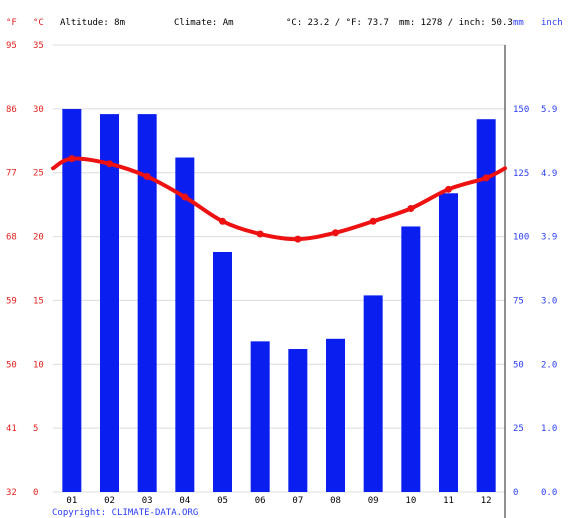 The height and width of the screenshot is (518, 568). Describe the element at coordinates (11, 174) in the screenshot. I see `fahrenheit-tick-label: 77` at that location.